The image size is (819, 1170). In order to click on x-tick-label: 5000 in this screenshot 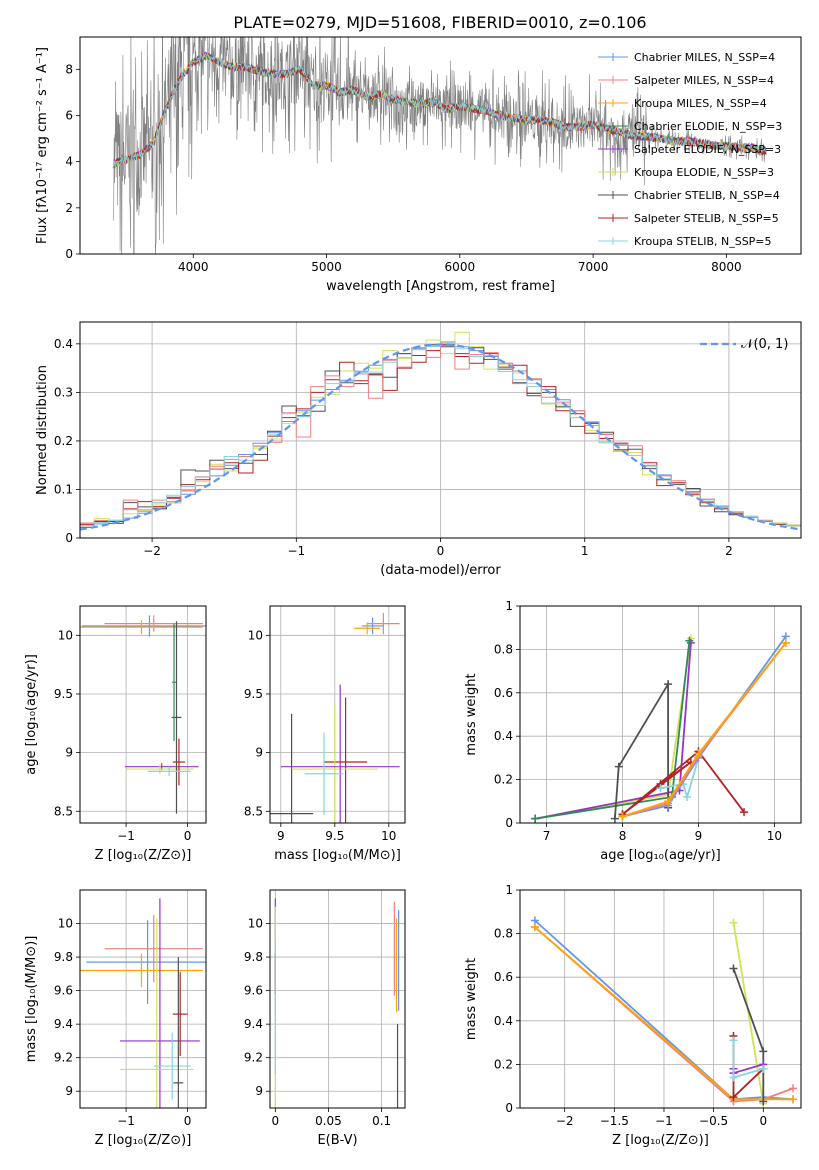, I will do `click(326, 267)`.